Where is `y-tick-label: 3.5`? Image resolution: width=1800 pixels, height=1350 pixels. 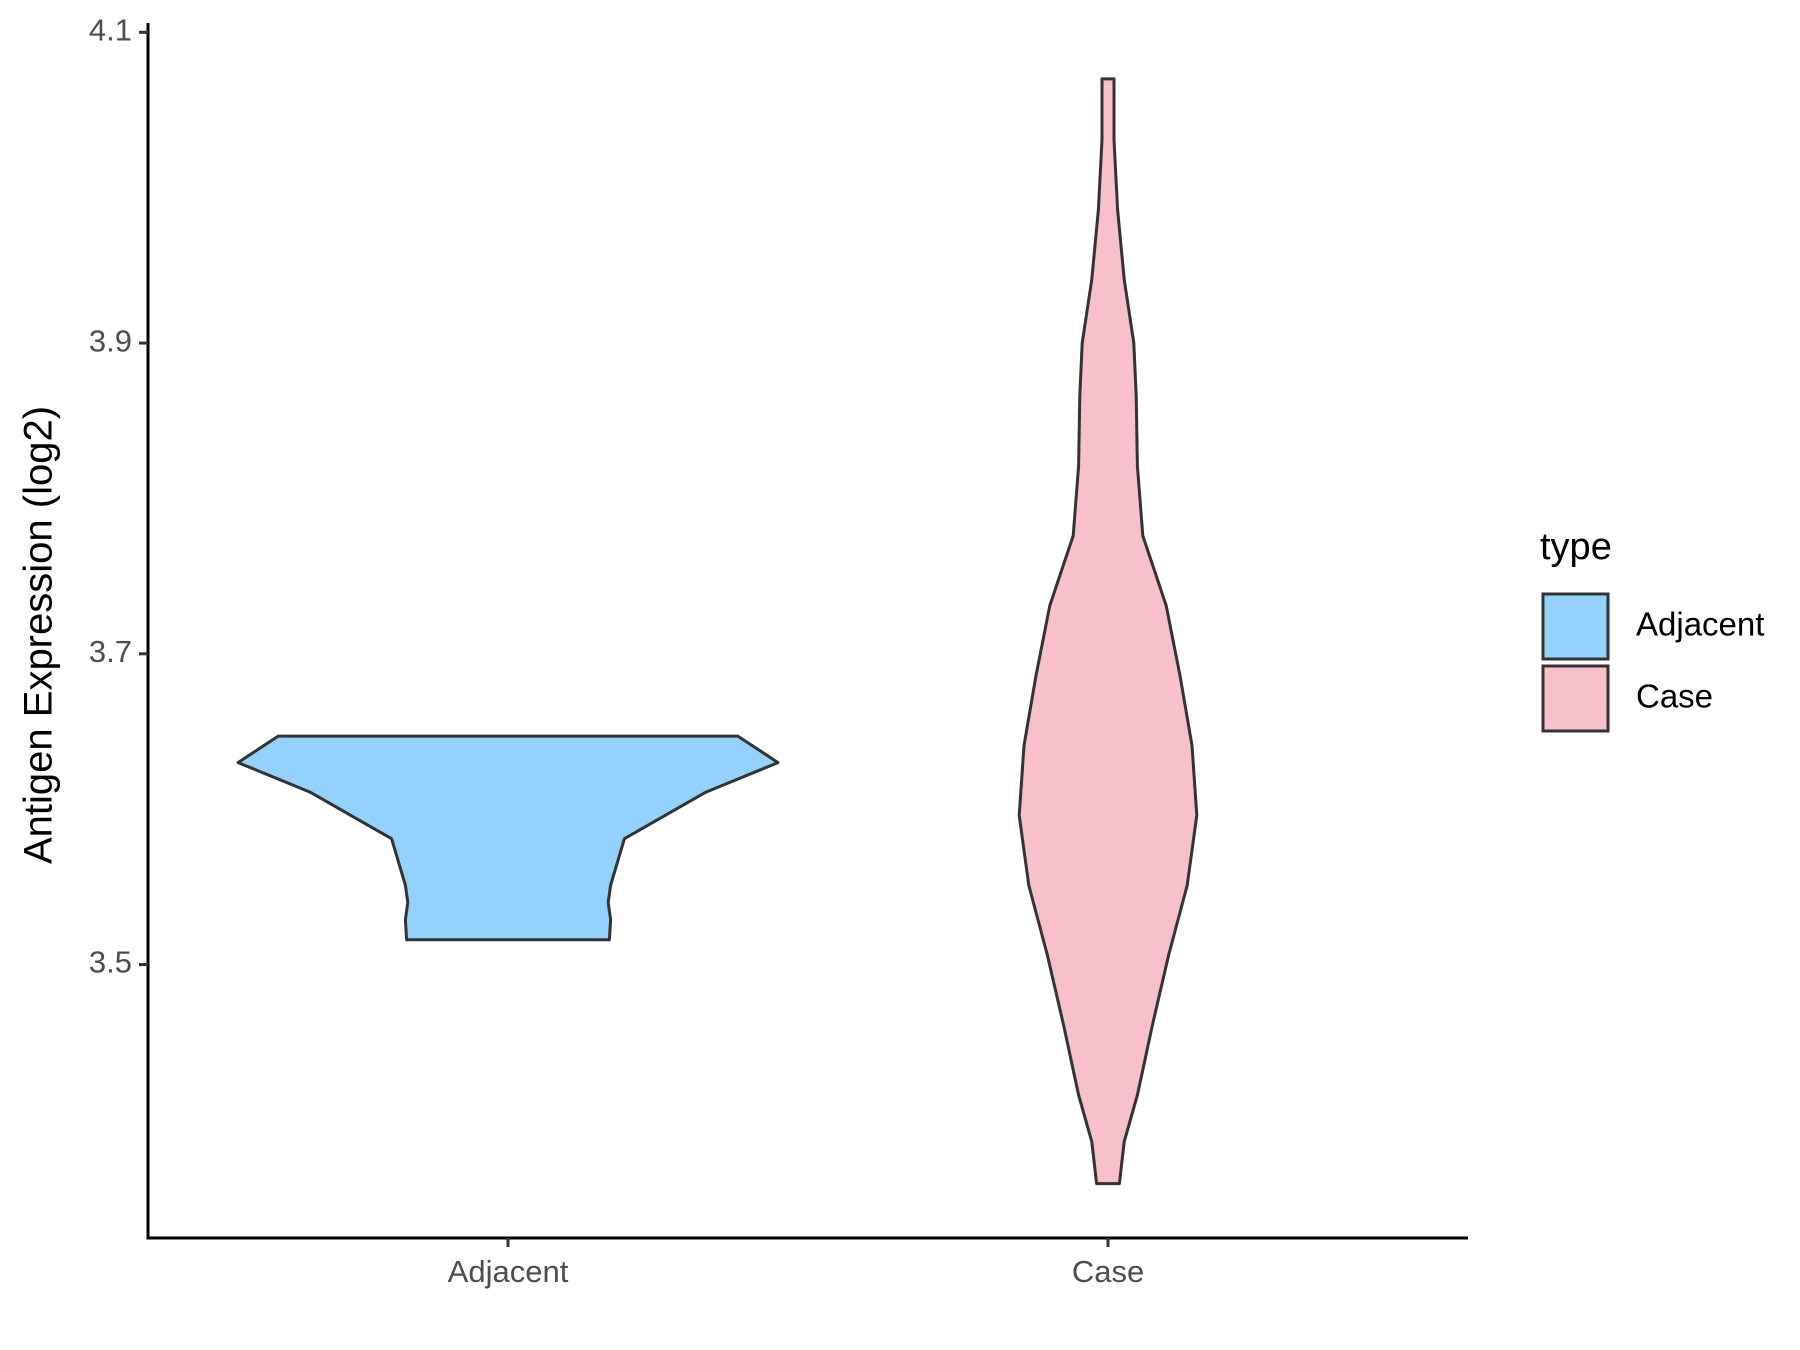 y-tick-label: 3.5 is located at coordinates (110, 962).